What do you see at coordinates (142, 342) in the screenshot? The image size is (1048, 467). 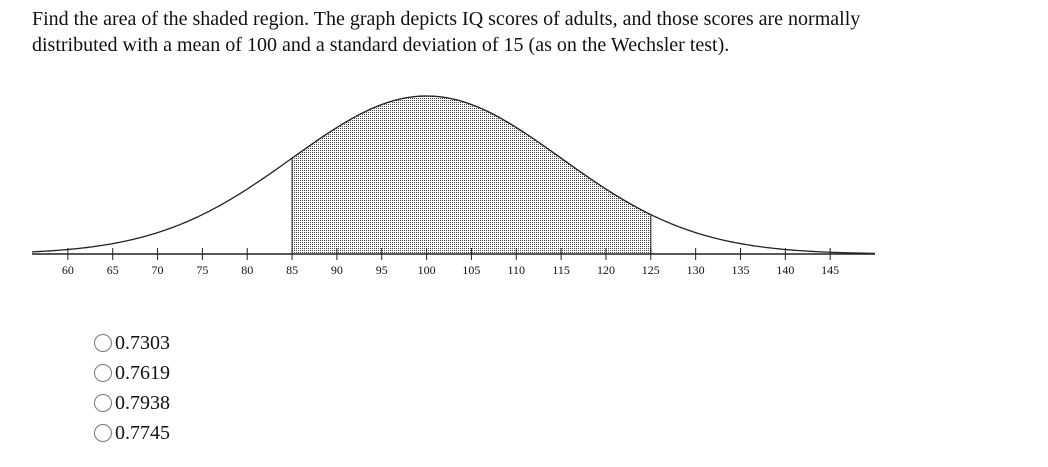 I see `option-text: 0.7303` at bounding box center [142, 342].